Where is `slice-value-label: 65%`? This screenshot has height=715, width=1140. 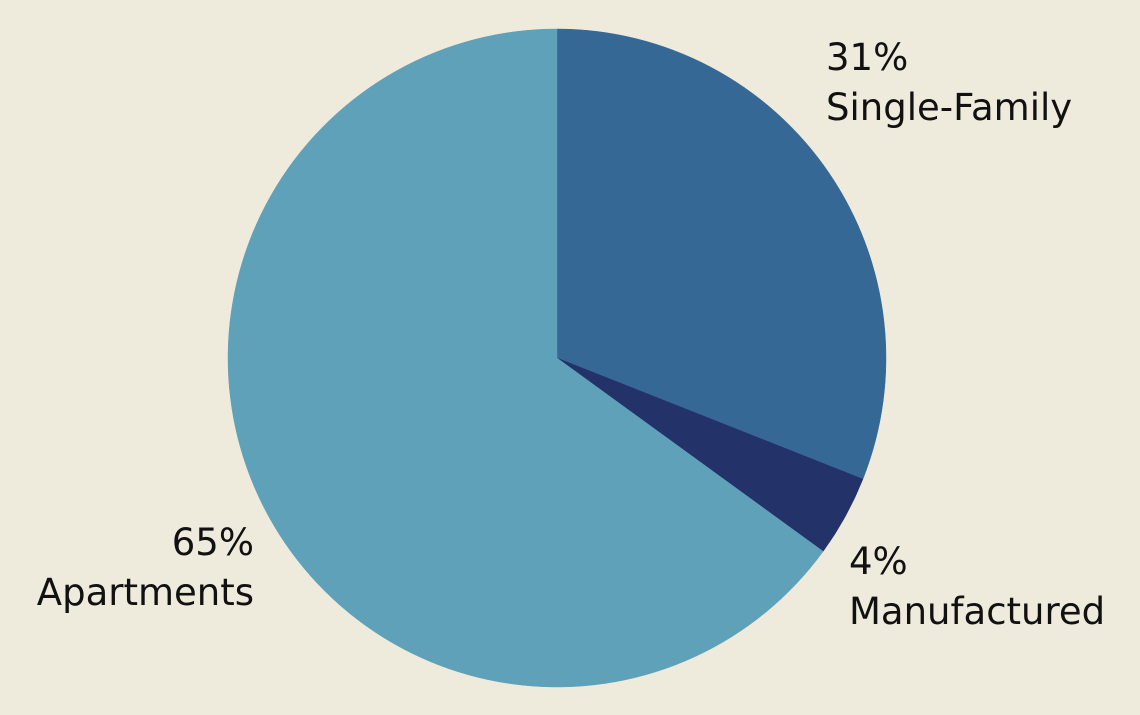
slice-value-label: 65% is located at coordinates (212, 542).